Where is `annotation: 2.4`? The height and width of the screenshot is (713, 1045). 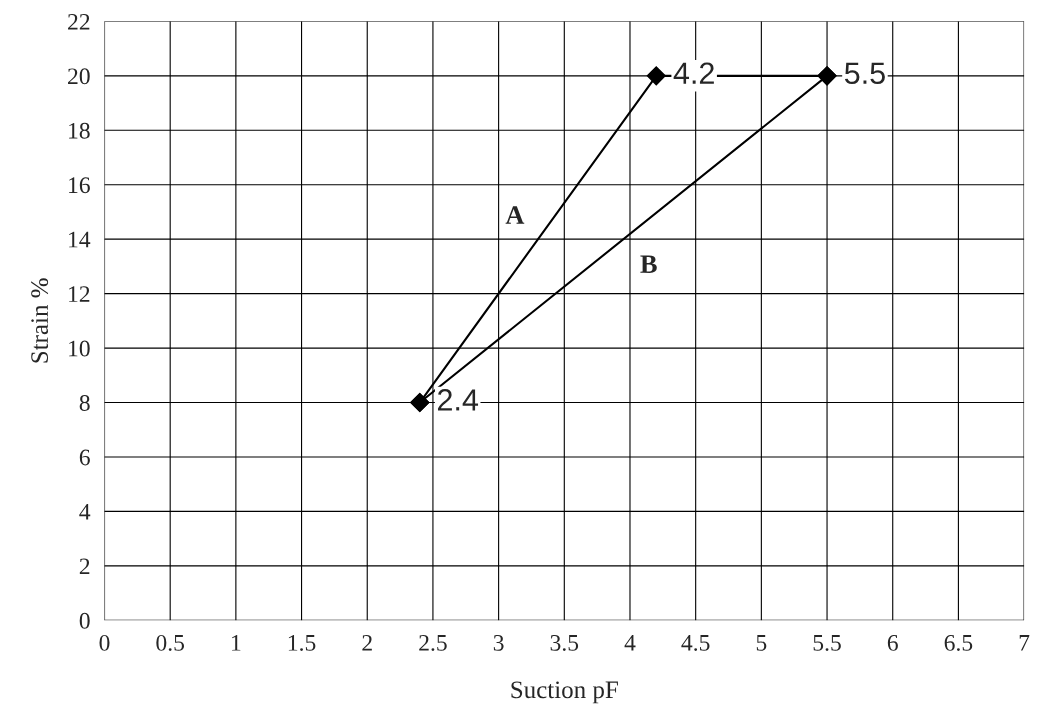
annotation: 2.4 is located at coordinates (458, 400).